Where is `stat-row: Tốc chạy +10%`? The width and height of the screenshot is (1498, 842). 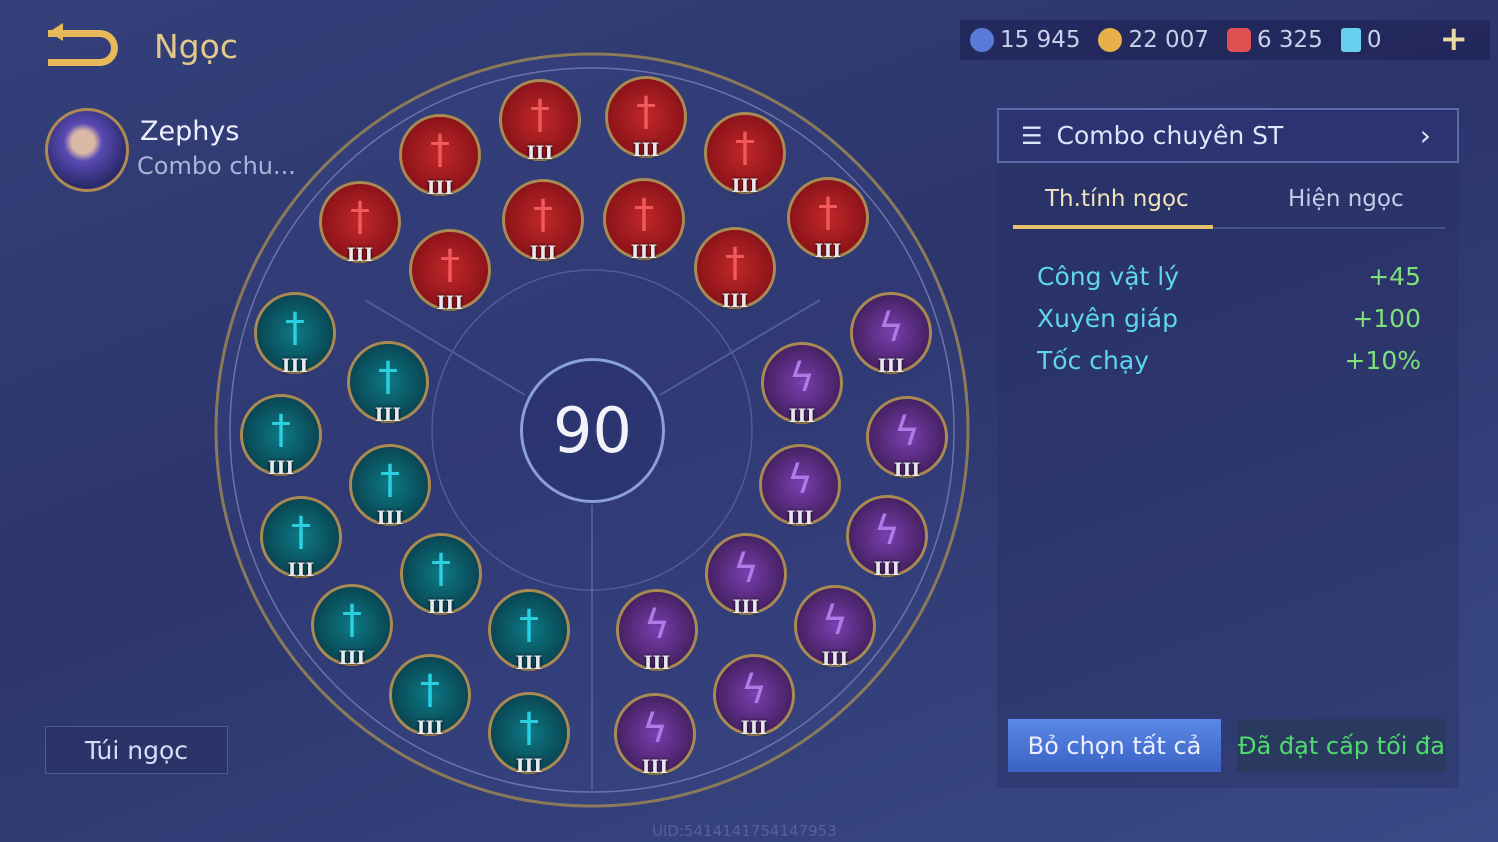 stat-row: Tốc chạy +10% is located at coordinates (1229, 360).